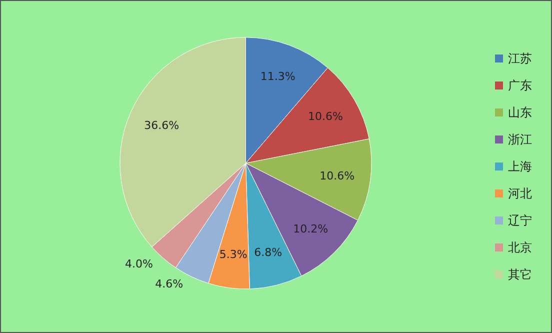 This screenshot has height=333, width=552. I want to click on data-label: 11.3%, so click(278, 77).